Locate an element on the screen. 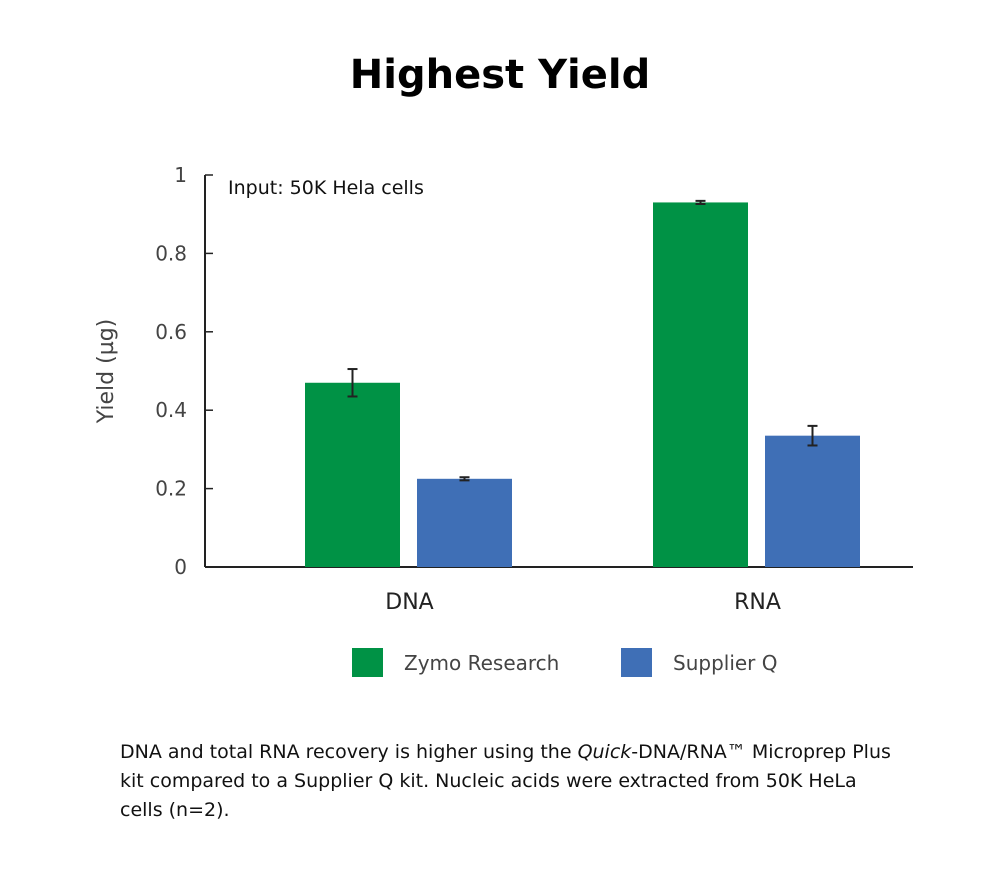  chart-annotation: Input: 50K Hela cells is located at coordinates (326, 188).